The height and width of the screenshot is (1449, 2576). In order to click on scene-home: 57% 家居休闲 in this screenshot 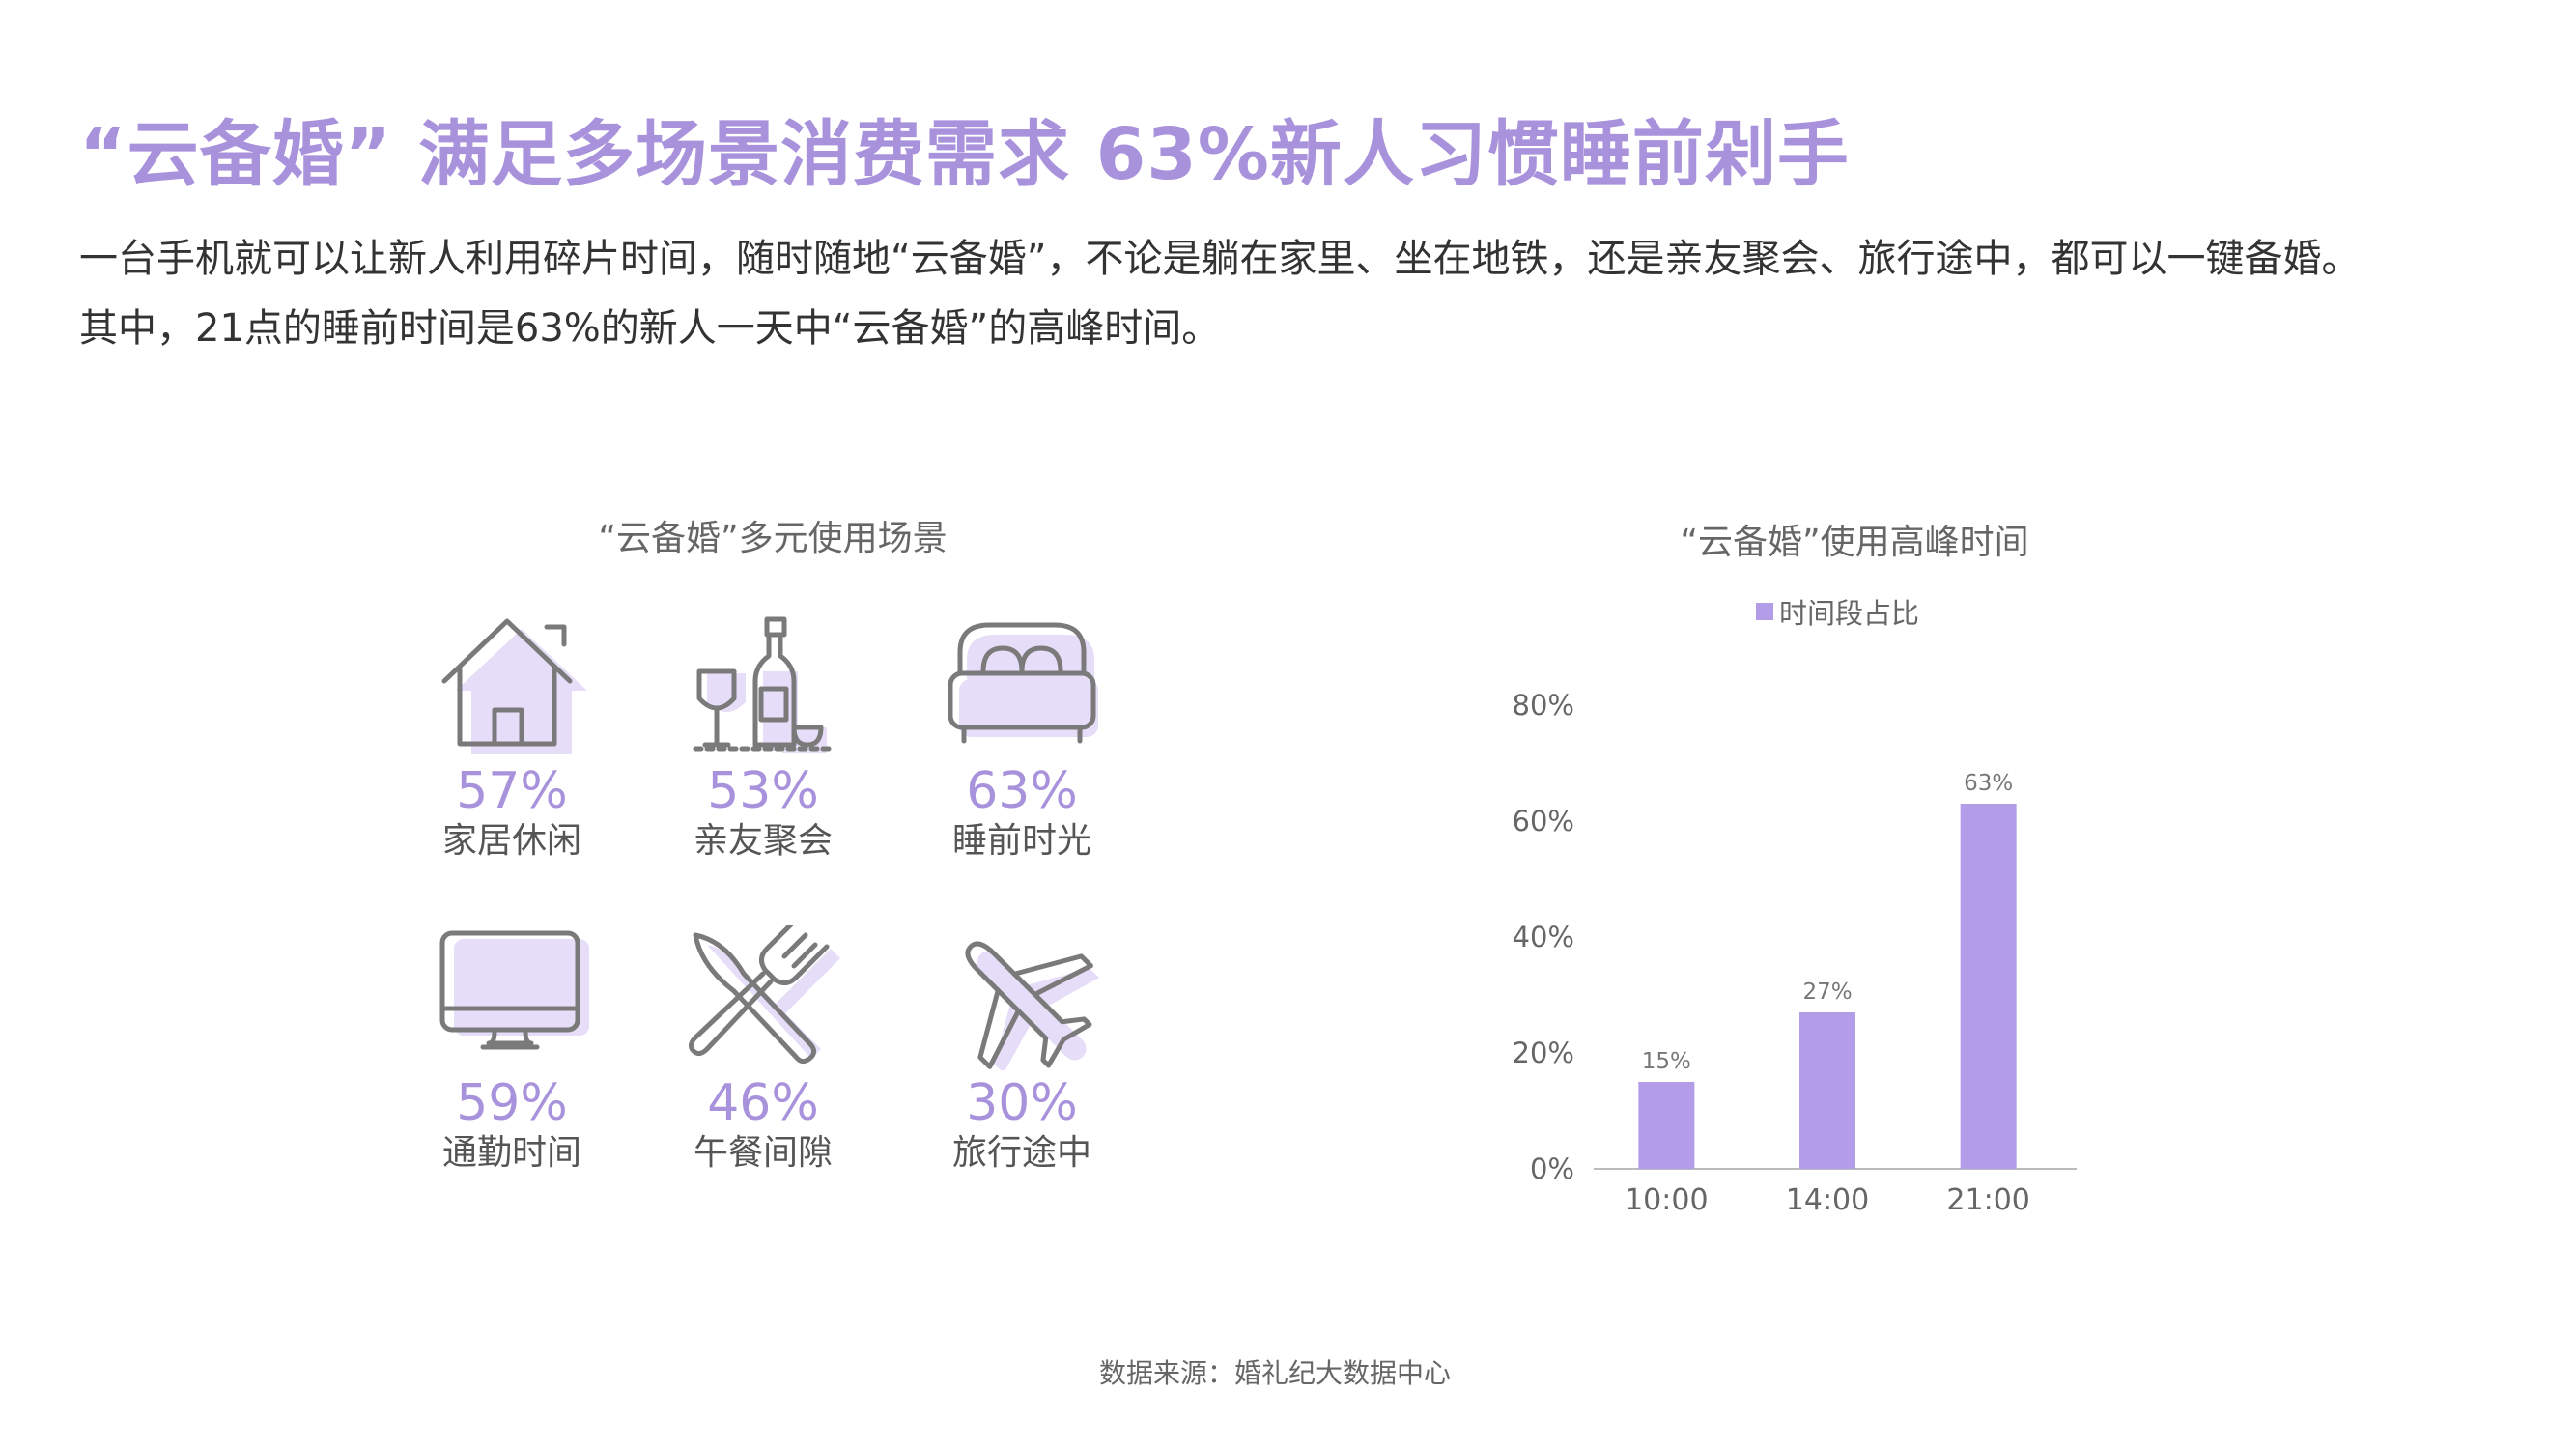, I will do `click(512, 738)`.